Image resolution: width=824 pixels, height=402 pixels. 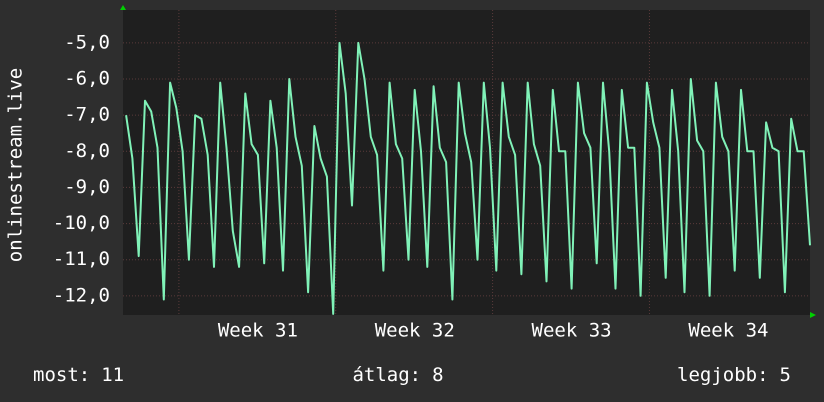 I want to click on y-tick-label: -5,0, so click(x=87, y=42).